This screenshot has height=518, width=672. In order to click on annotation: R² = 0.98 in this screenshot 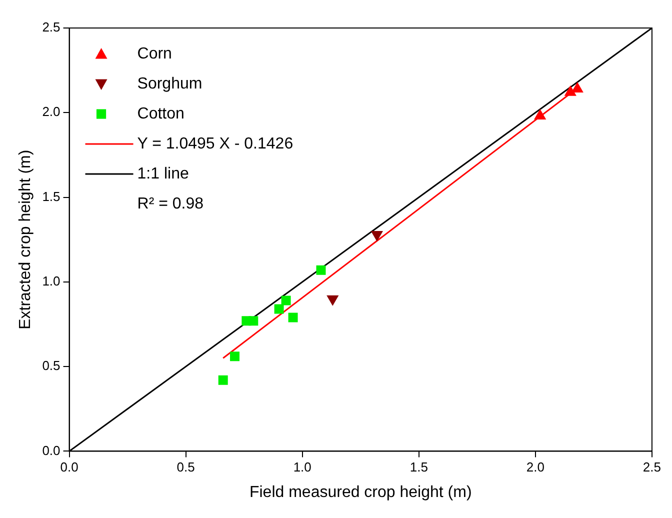, I will do `click(170, 203)`.